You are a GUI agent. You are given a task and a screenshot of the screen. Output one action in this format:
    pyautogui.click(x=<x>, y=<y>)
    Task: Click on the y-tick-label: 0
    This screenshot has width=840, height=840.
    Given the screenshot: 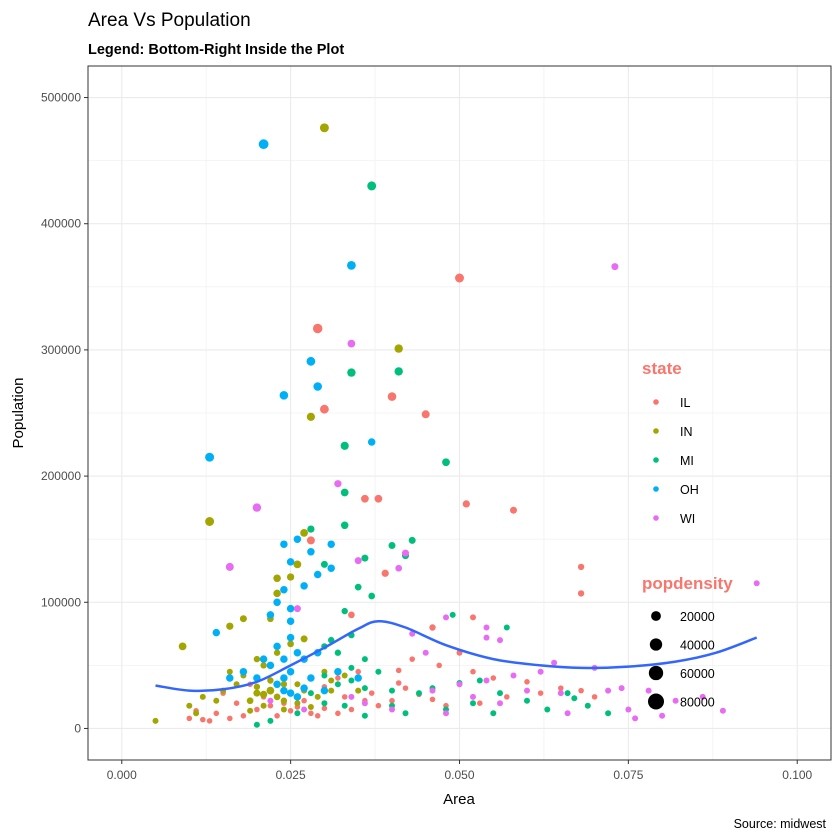 What is the action you would take?
    pyautogui.click(x=77, y=728)
    